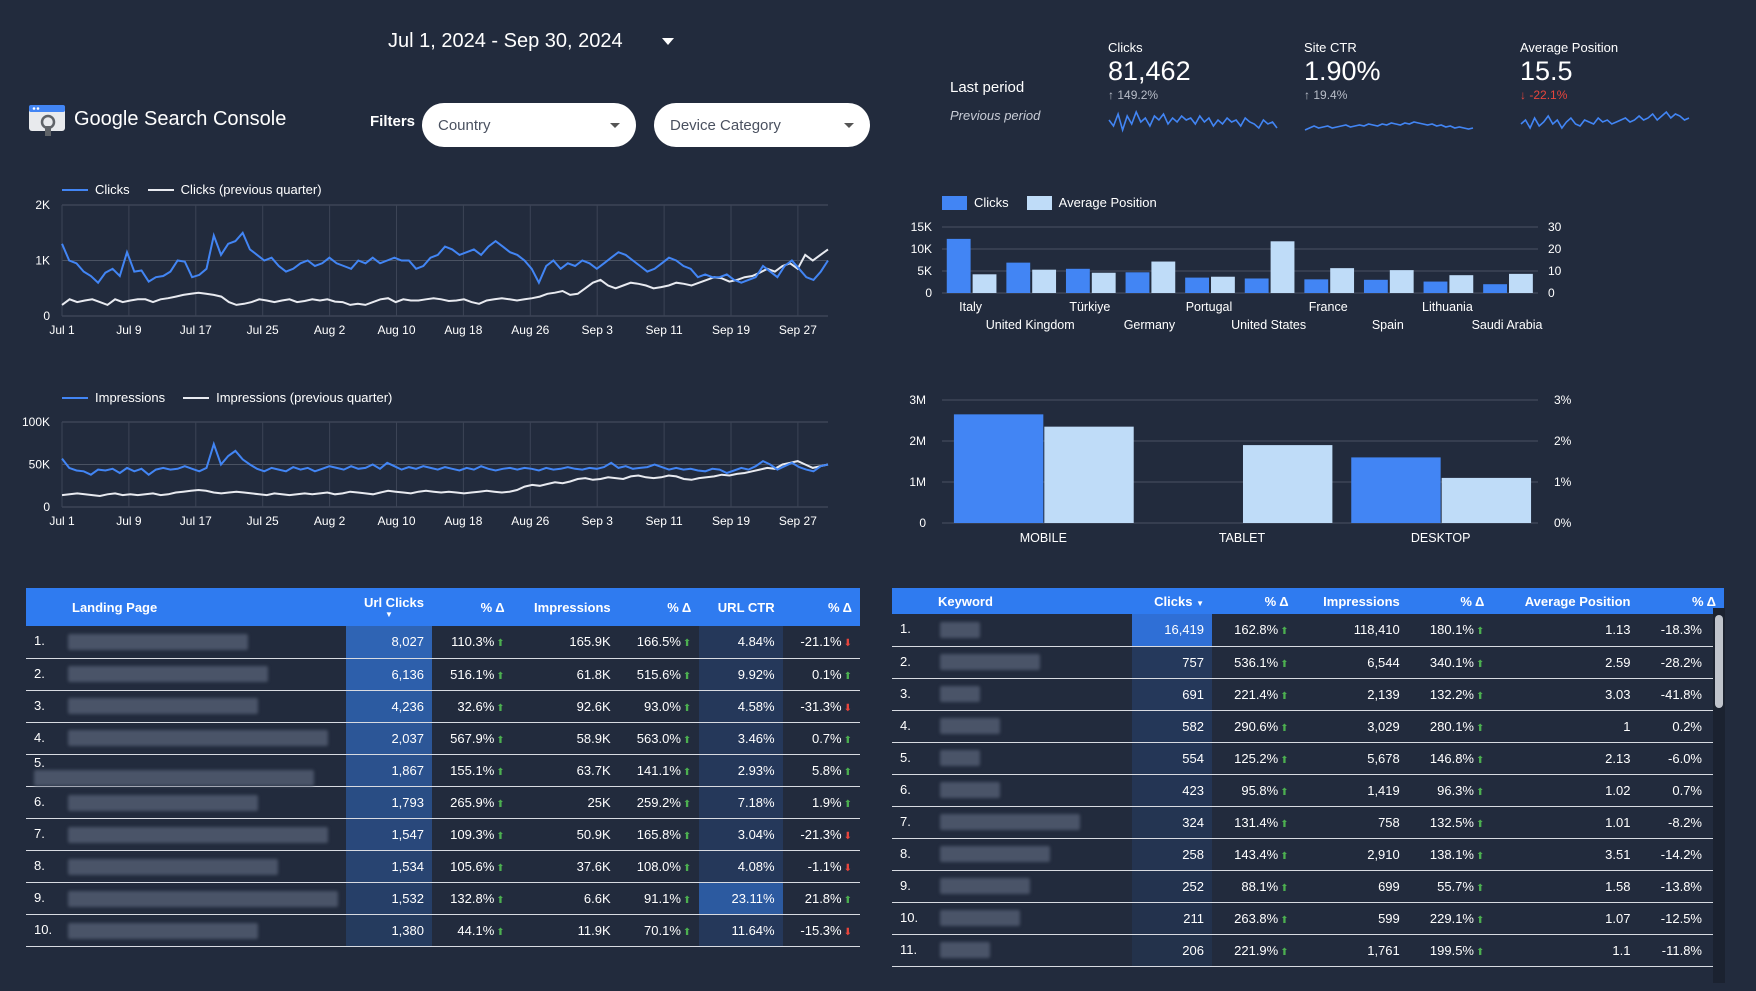 This screenshot has width=1756, height=991. I want to click on row-cell-keyword: 8., so click(1012, 854).